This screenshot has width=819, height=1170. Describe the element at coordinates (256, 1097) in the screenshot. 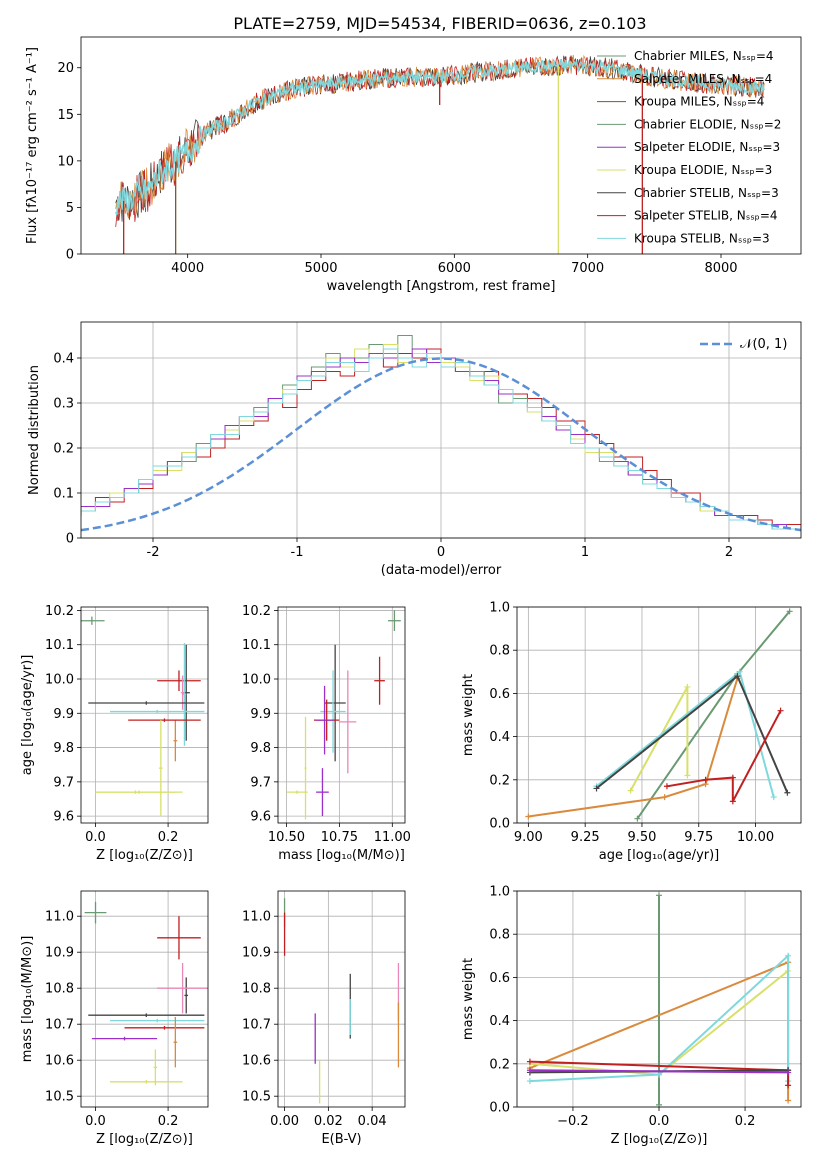

I see `y-tick-label: 10.5` at that location.